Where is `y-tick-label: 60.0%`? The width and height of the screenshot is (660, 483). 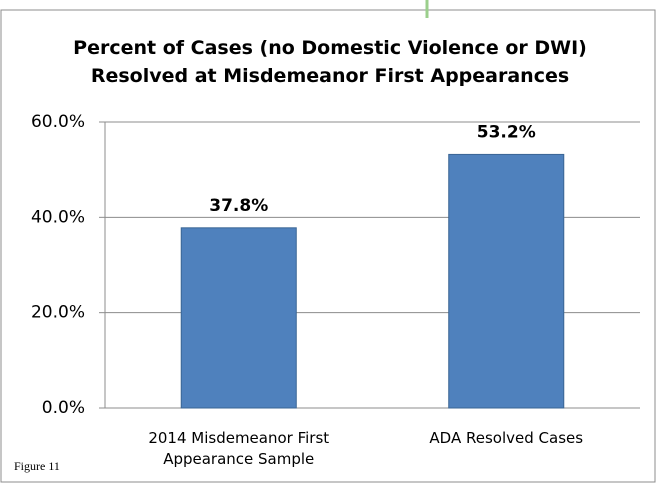 y-tick-label: 60.0% is located at coordinates (58, 122).